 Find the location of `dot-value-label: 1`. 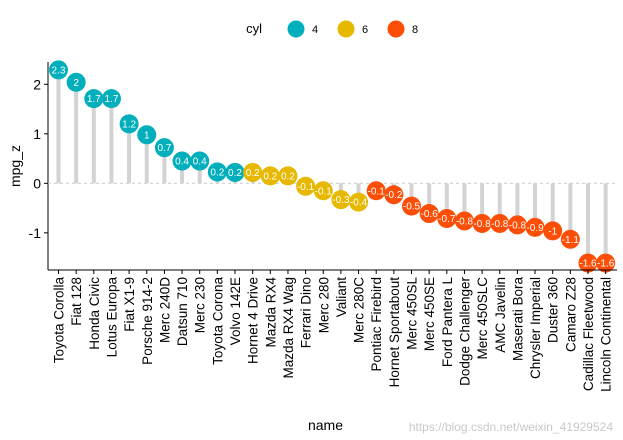

dot-value-label: 1 is located at coordinates (147, 135).